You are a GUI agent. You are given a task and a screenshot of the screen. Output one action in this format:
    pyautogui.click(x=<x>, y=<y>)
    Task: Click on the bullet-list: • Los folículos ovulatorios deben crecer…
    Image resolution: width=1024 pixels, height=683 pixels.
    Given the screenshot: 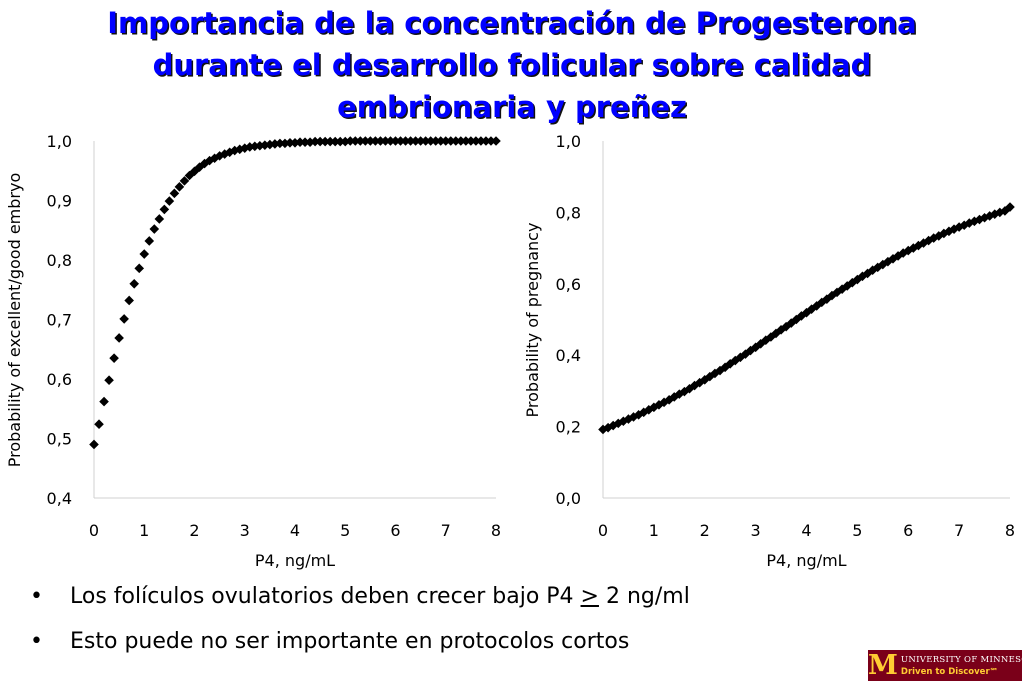 What is the action you would take?
    pyautogui.click(x=428, y=630)
    